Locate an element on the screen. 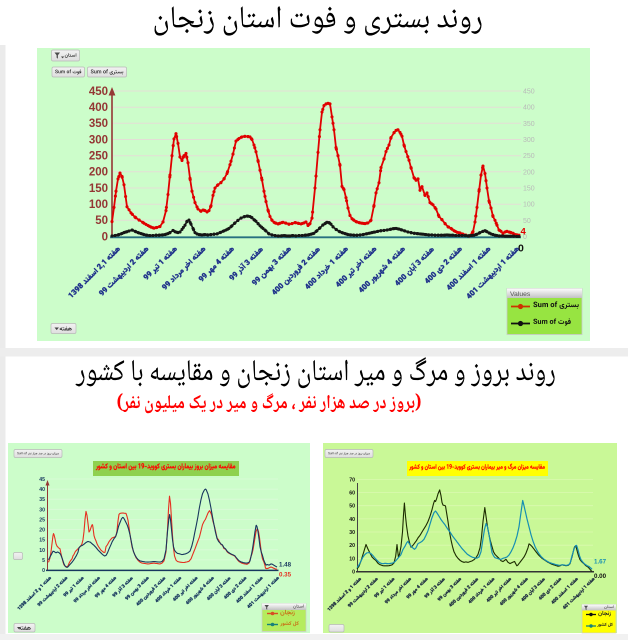  svg-text: 0.00 is located at coordinates (600, 576).